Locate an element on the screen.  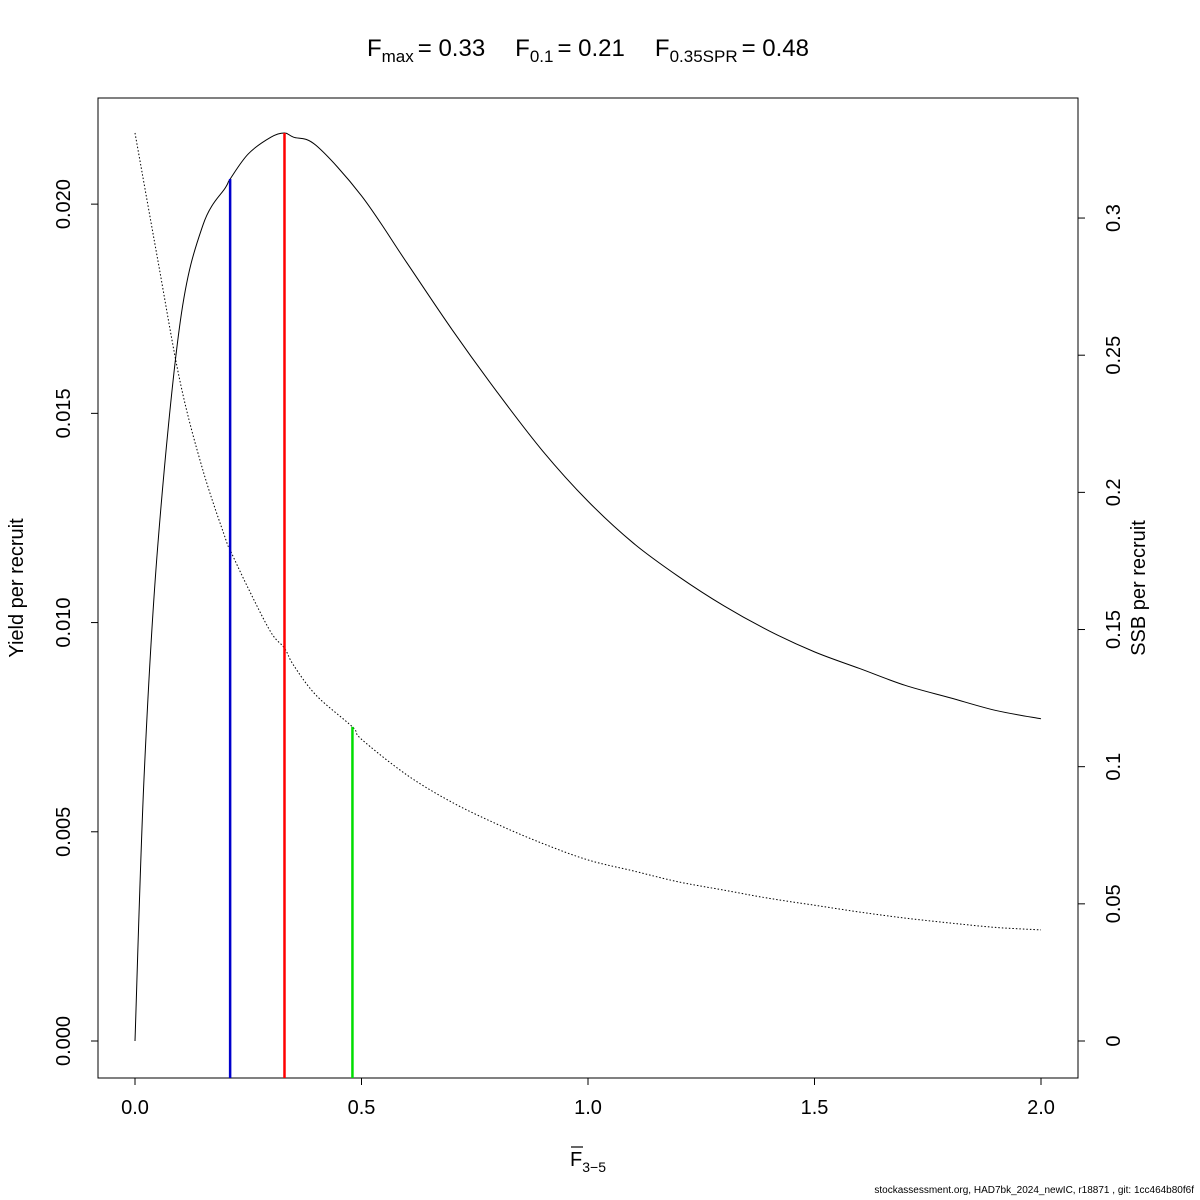
x-label-subscript: 3−5 is located at coordinates (594, 1167).